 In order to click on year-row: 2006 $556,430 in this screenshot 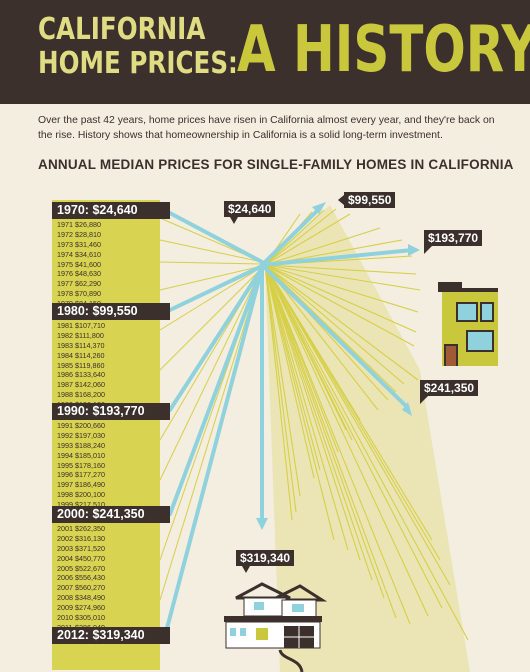, I will do `click(106, 578)`.